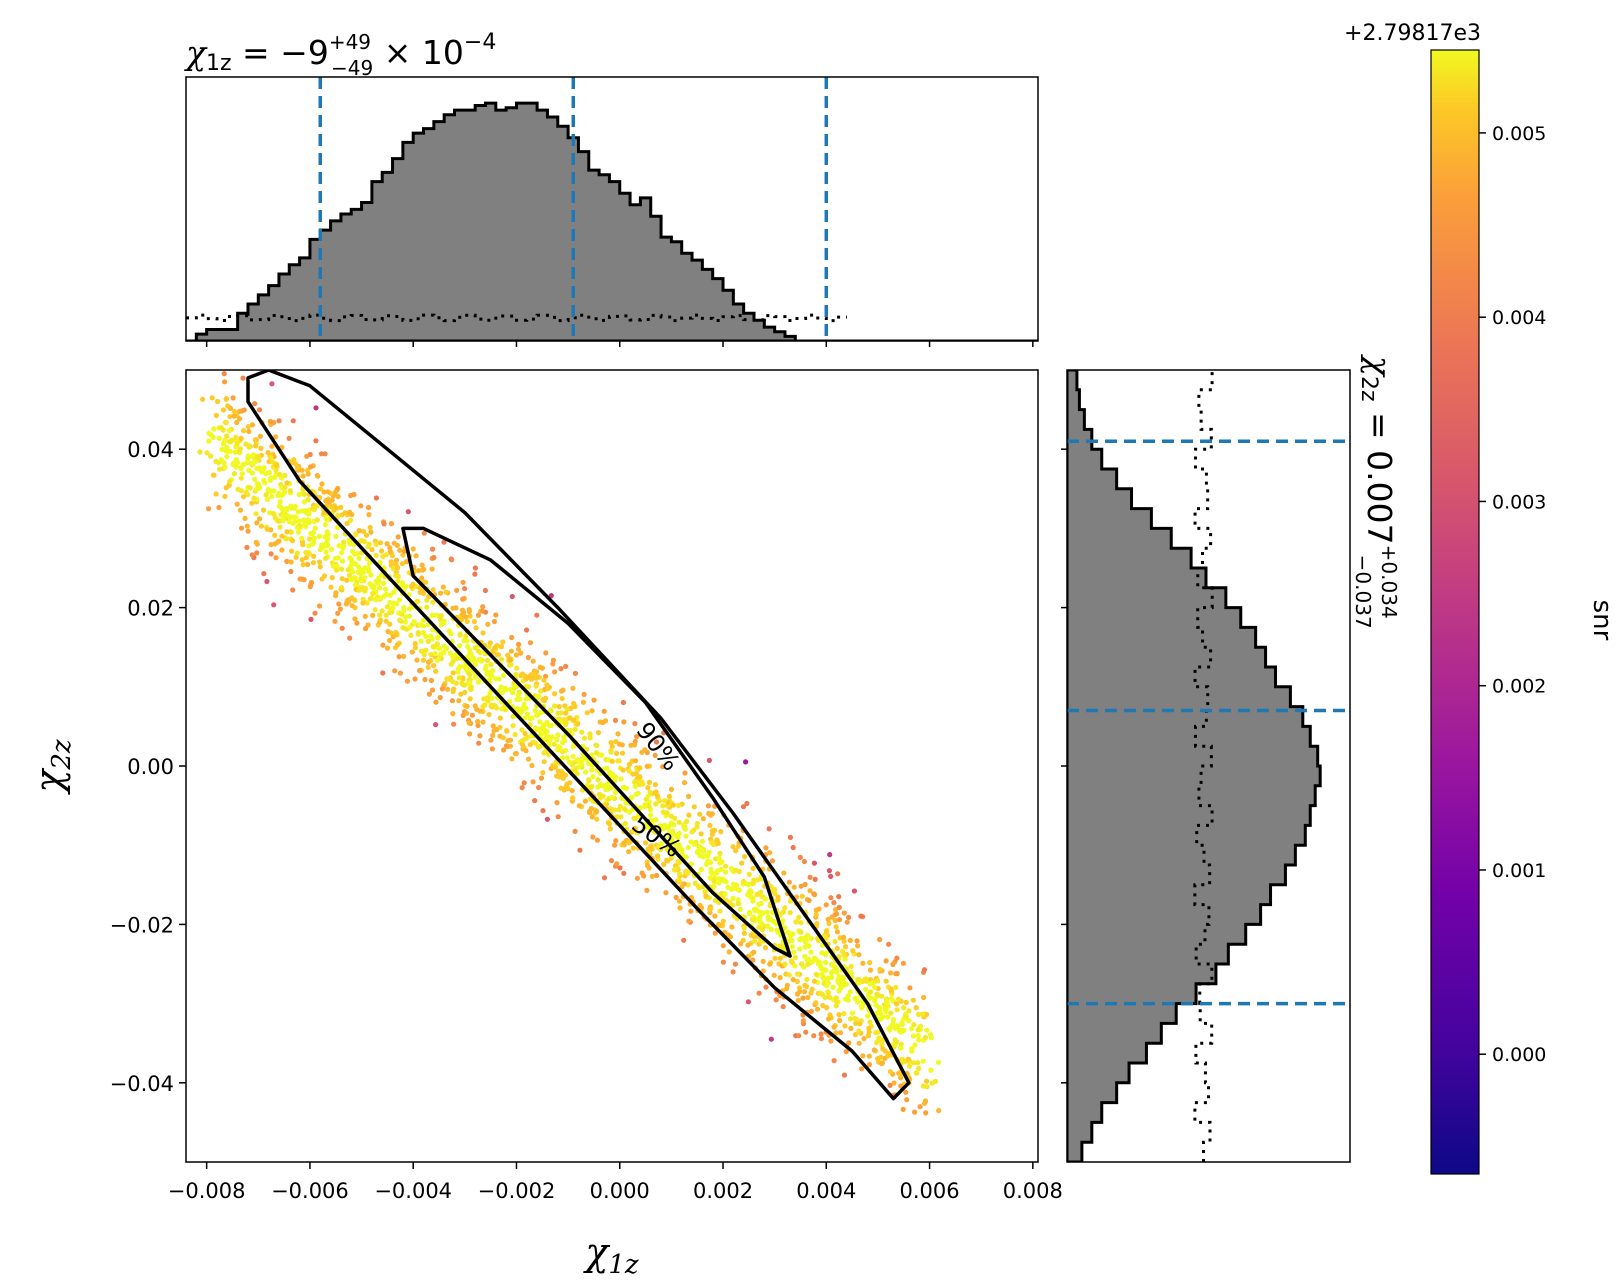  Describe the element at coordinates (1455, 612) in the screenshot. I see `colorbar-gradient` at that location.